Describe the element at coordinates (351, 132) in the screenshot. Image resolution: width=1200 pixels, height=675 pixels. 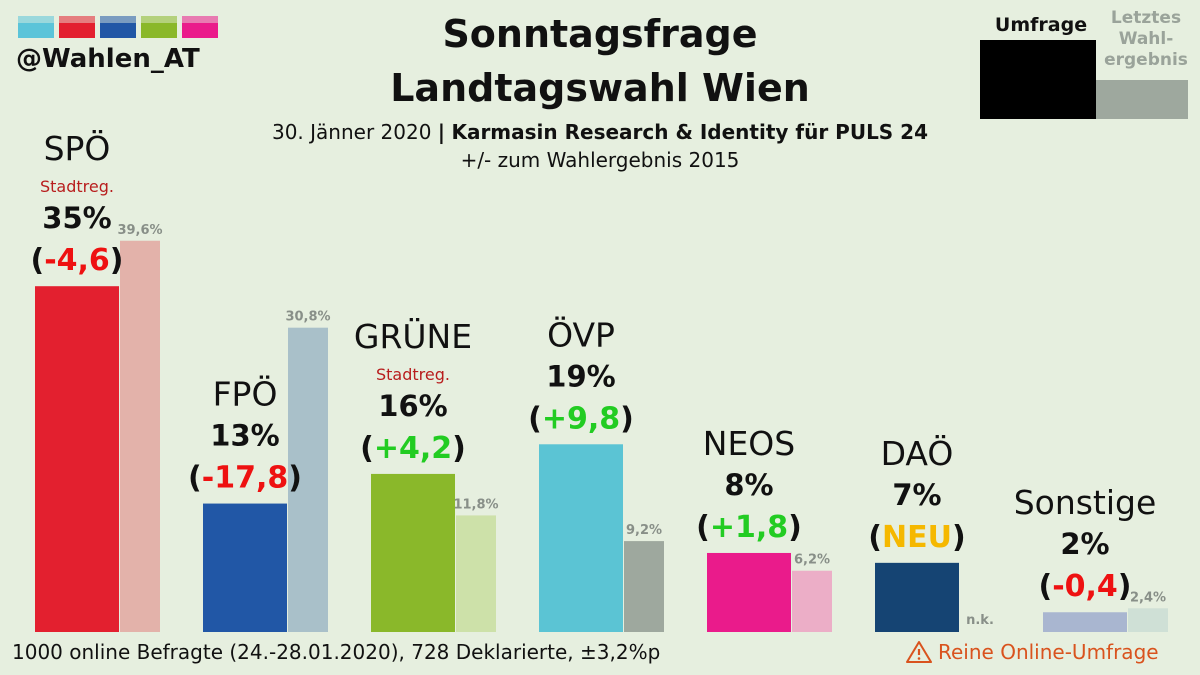
I see `poll-date: 30. Jänner 2020` at that location.